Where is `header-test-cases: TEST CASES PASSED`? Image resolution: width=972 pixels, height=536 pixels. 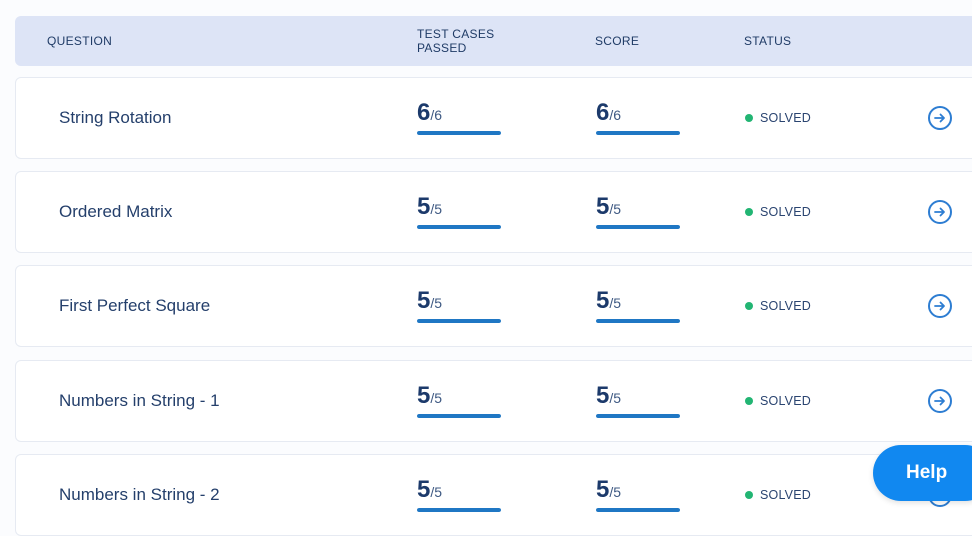 header-test-cases: TEST CASES PASSED is located at coordinates (472, 41).